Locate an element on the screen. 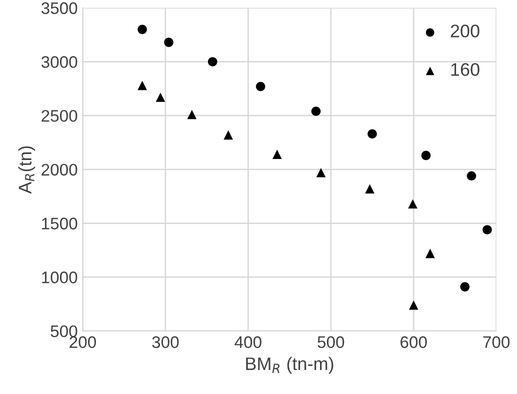 Image resolution: width=517 pixels, height=394 pixels. x-tick-label: 500 is located at coordinates (331, 342).